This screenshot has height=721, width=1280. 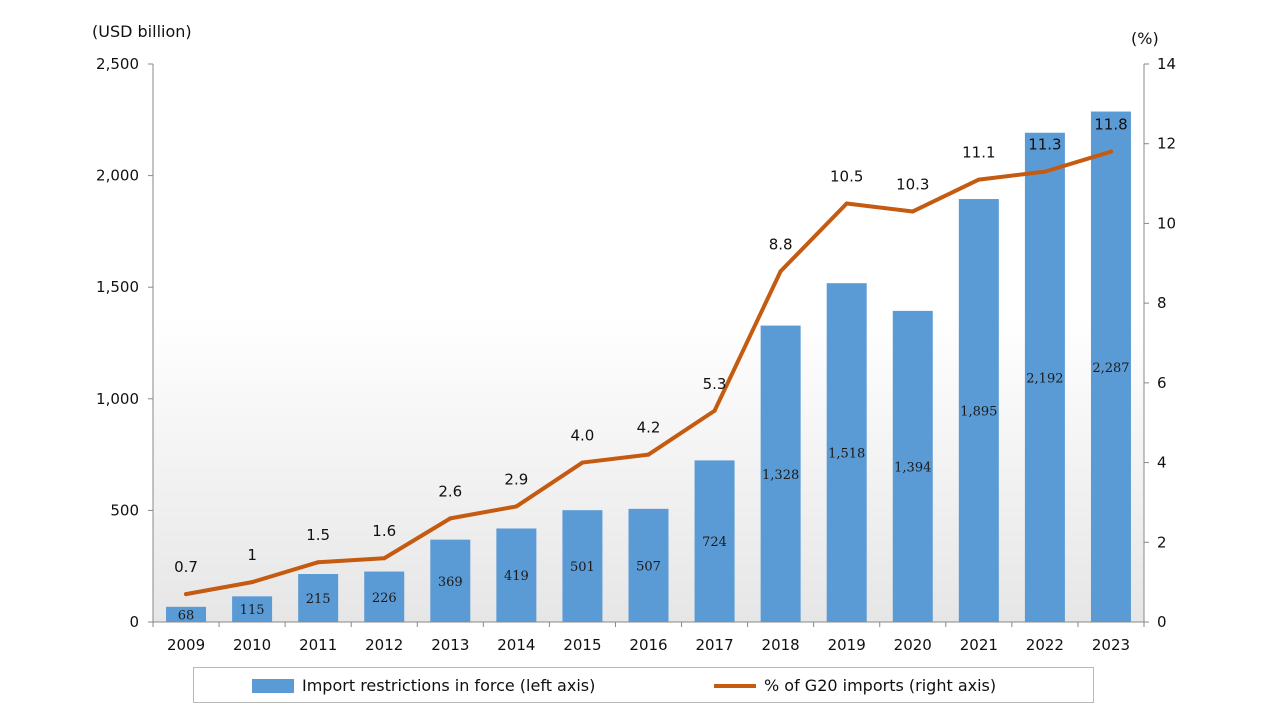 I want to click on line-point-2011, so click(x=318, y=562).